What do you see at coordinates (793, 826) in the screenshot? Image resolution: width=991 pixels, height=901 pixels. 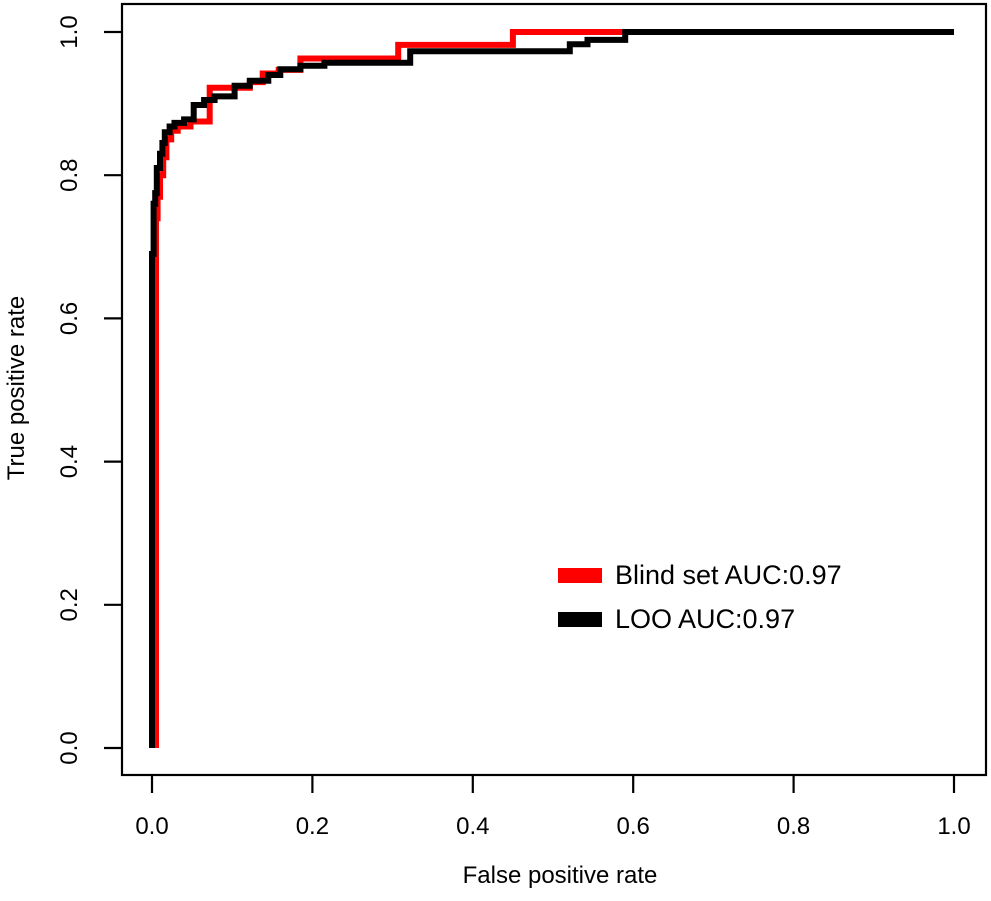 I see `x-tick-label: 0.8` at bounding box center [793, 826].